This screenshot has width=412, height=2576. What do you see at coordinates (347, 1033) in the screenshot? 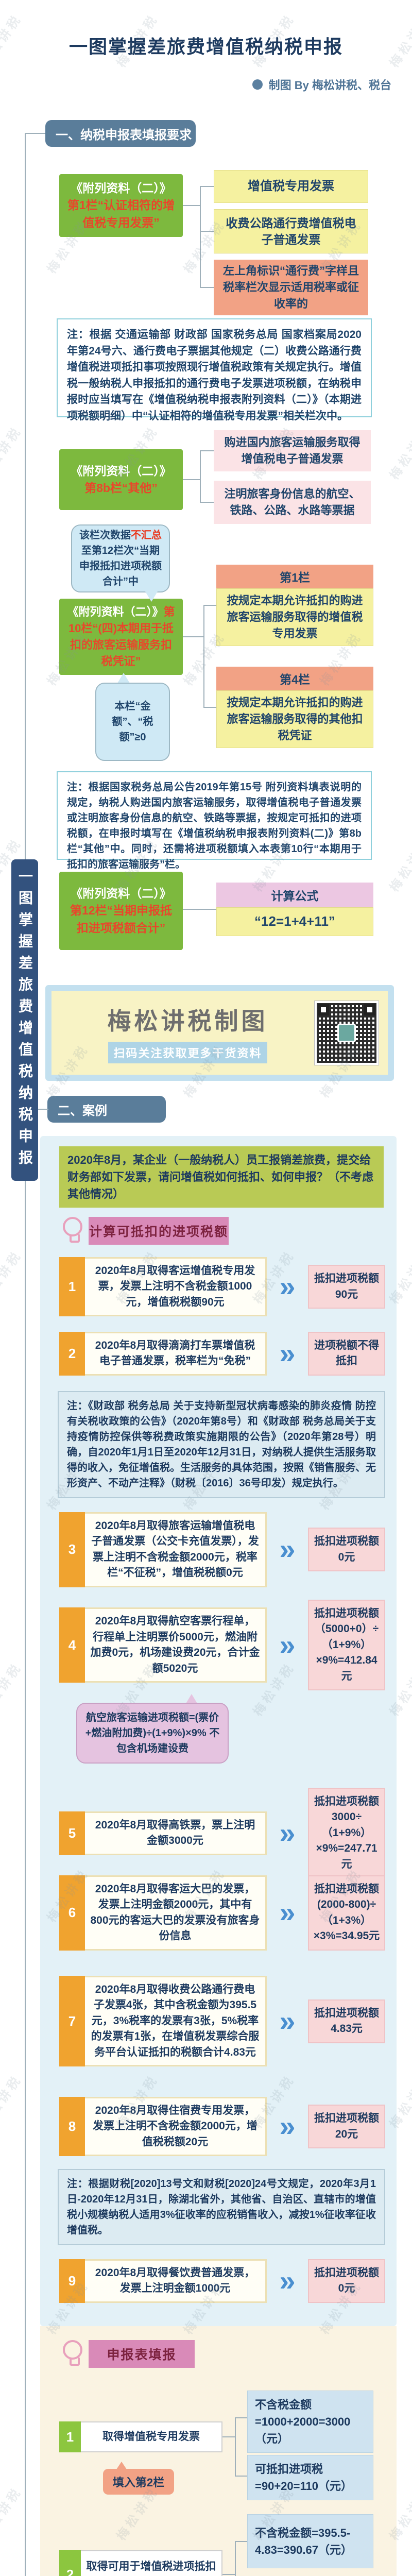
I see `qr-center-logo` at bounding box center [347, 1033].